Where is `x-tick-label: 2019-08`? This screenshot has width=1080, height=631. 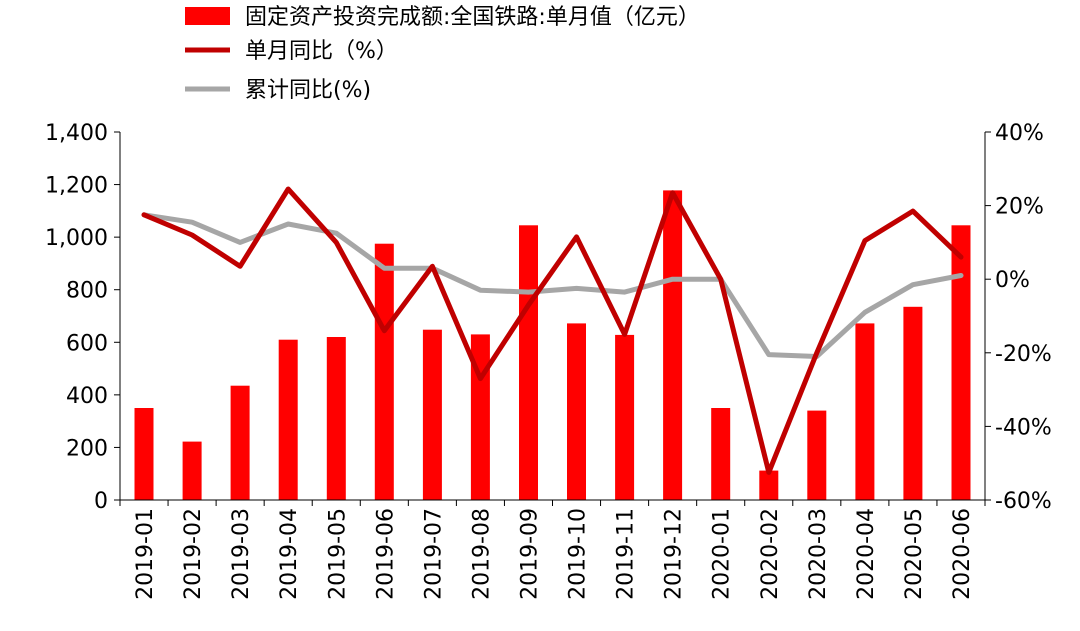 x-tick-label: 2019-08 is located at coordinates (481, 554).